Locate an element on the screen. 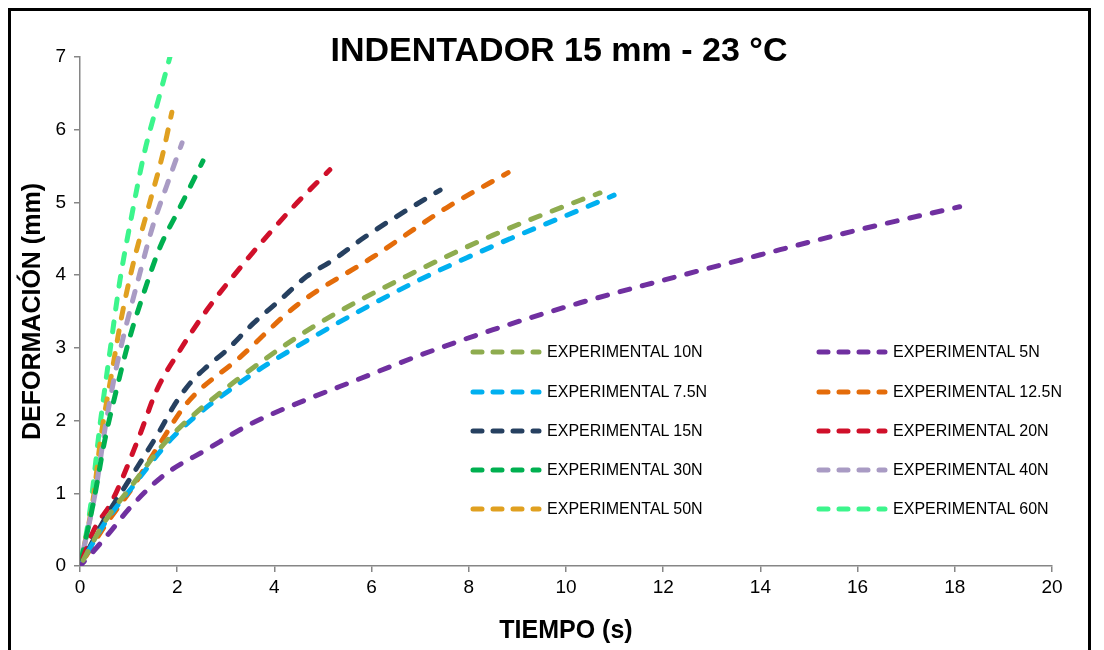  x-tick-label: 12 is located at coordinates (663, 586).